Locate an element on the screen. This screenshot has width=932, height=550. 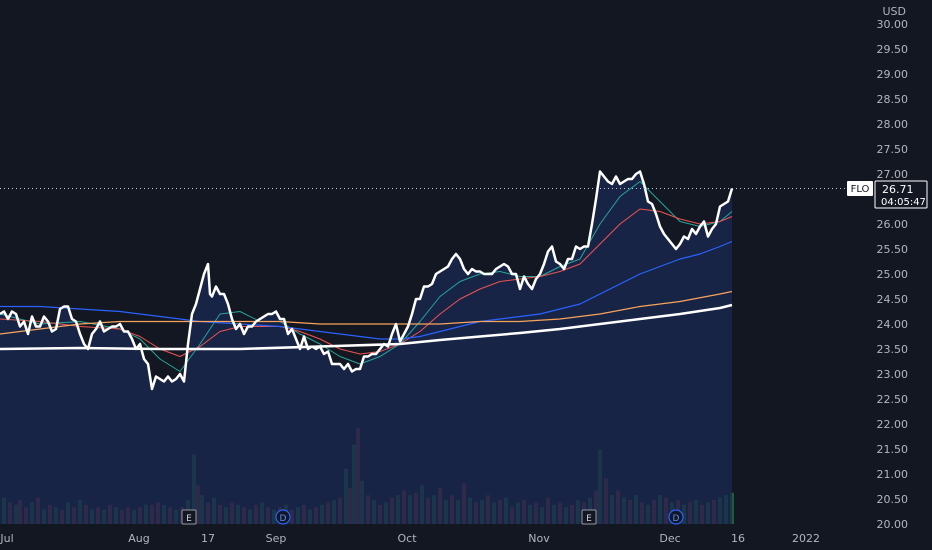
y-tick-label: 27.50 is located at coordinates (893, 149).